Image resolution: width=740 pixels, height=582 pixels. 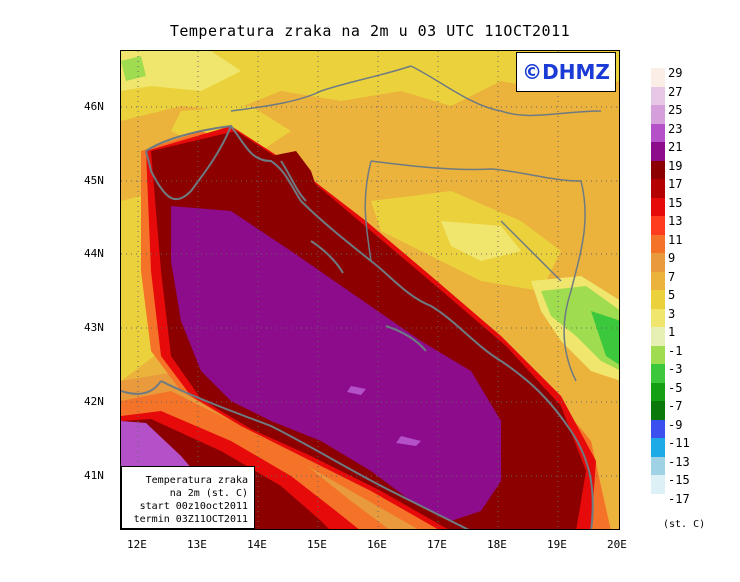 I want to click on legend-label: 29, so click(x=675, y=73).